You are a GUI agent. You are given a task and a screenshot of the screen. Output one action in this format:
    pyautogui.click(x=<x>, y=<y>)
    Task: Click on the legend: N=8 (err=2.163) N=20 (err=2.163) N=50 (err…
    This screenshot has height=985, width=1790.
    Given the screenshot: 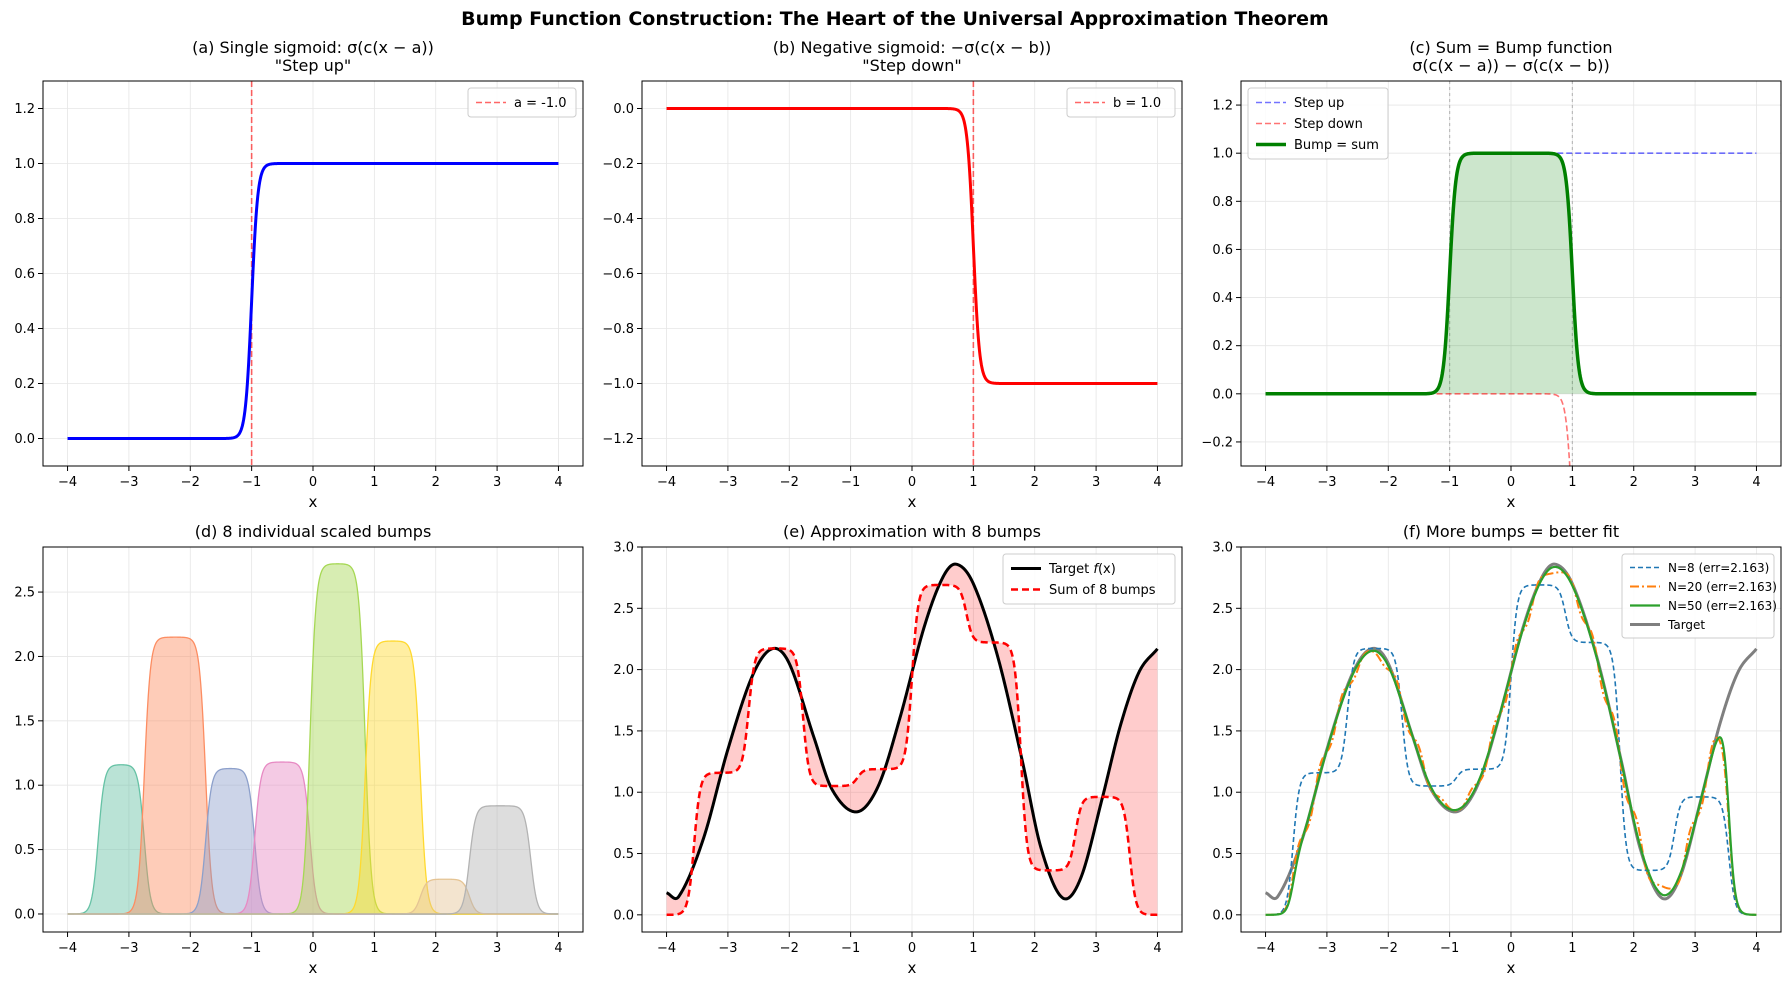 What is the action you would take?
    pyautogui.click(x=1699, y=596)
    